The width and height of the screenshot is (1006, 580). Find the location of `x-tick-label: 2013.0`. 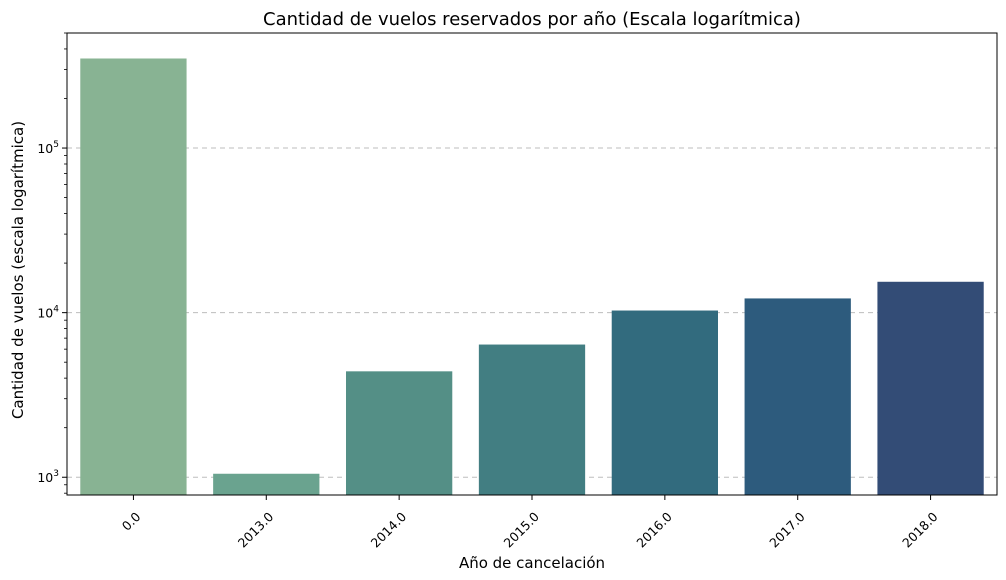

x-tick-label: 2013.0 is located at coordinates (256, 530).